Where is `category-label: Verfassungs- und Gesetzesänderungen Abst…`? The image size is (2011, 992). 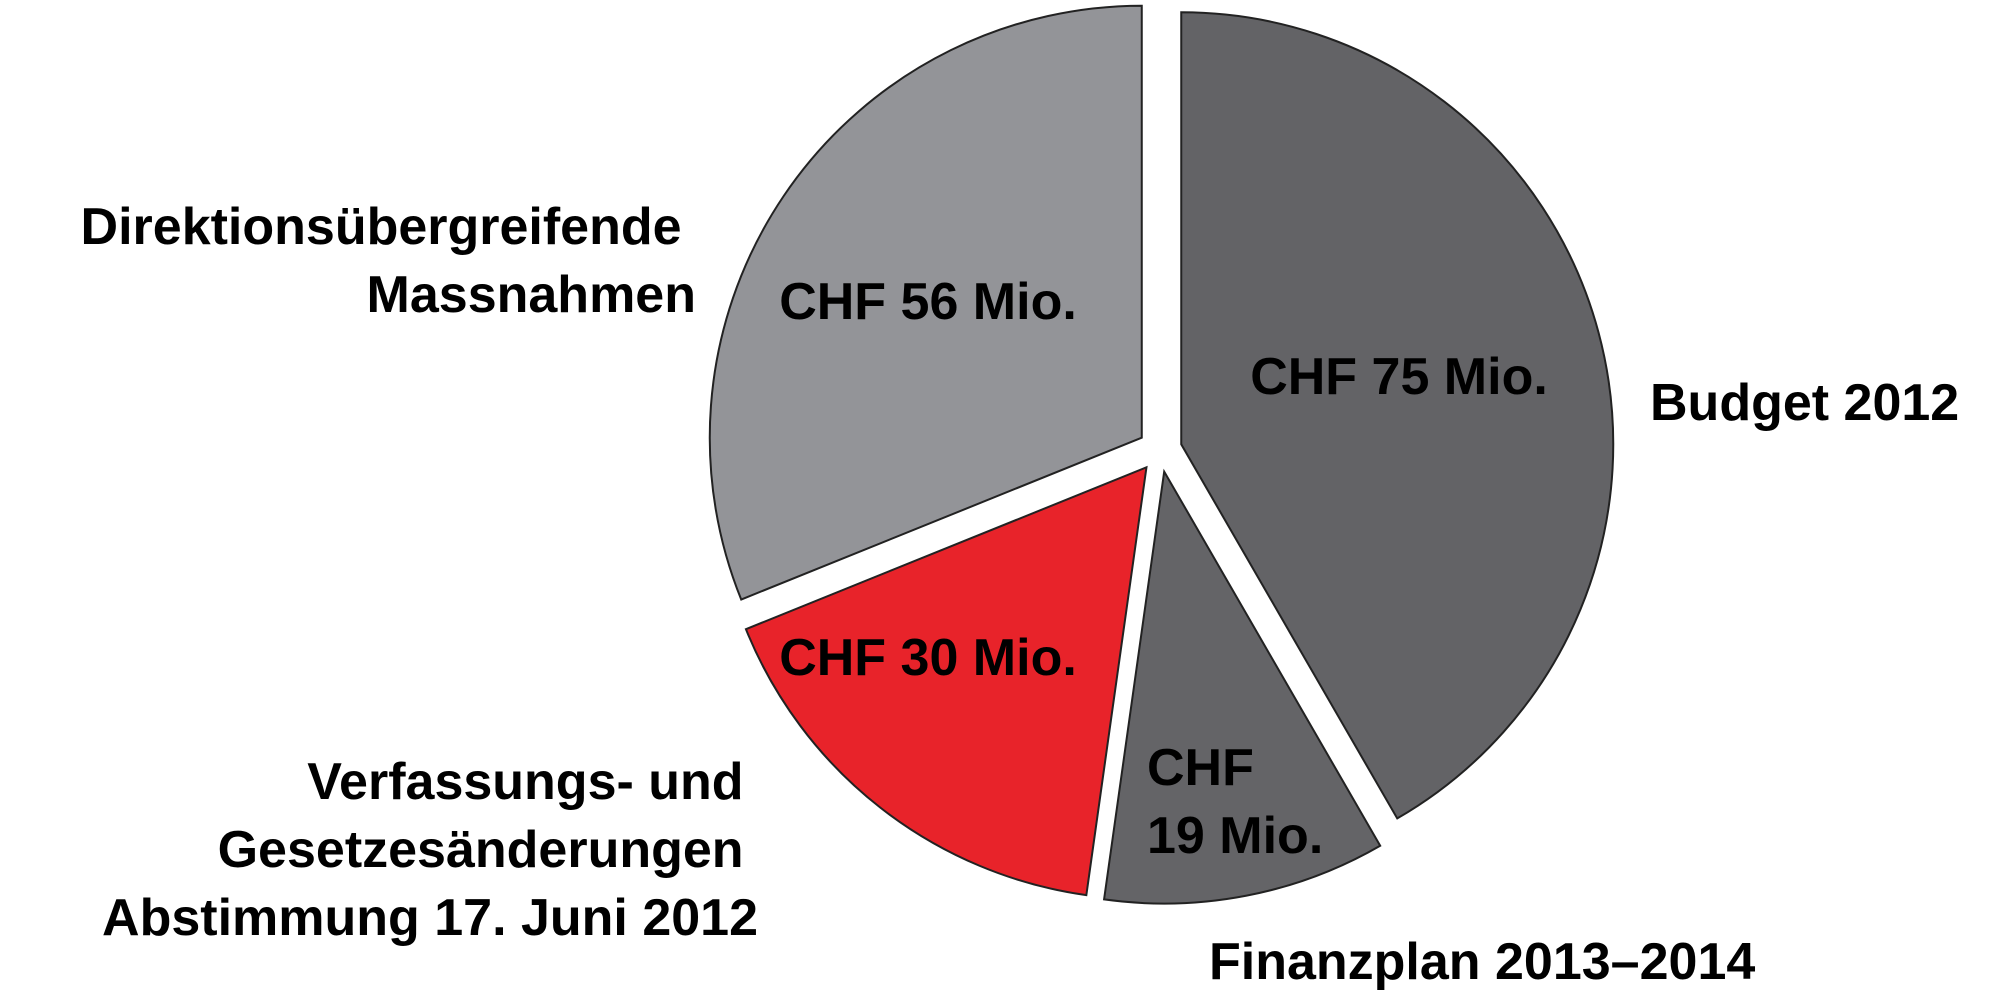 category-label: Verfassungs- und Gesetzesänderungen Abst… is located at coordinates (430, 850).